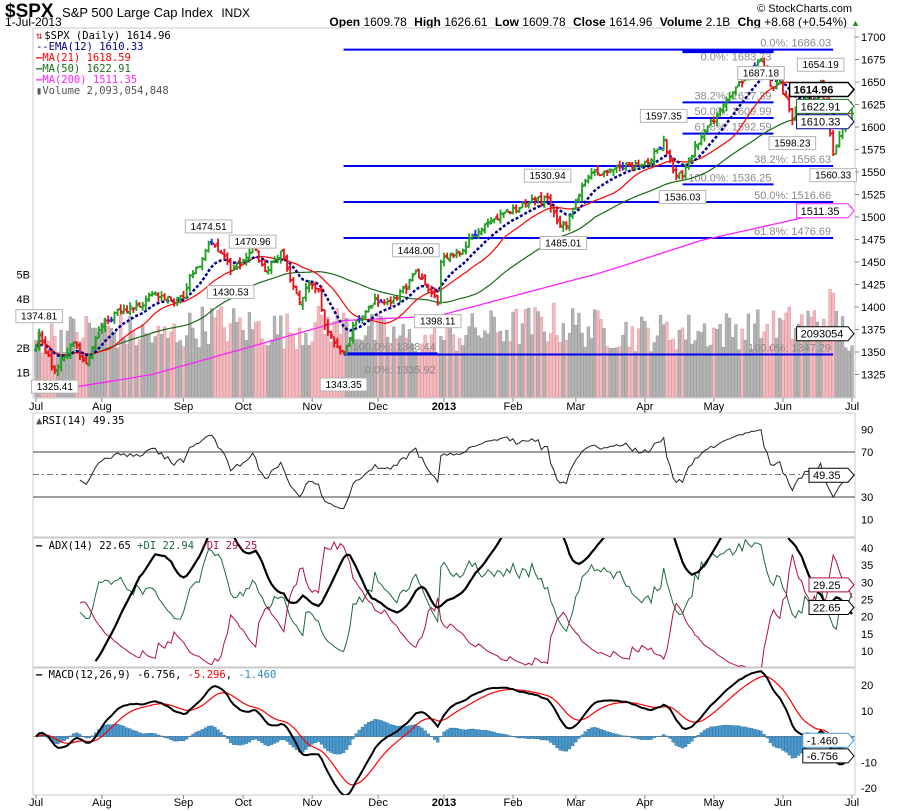 This screenshot has width=900, height=811. I want to click on value-tag-group: -1.460, so click(828, 740).